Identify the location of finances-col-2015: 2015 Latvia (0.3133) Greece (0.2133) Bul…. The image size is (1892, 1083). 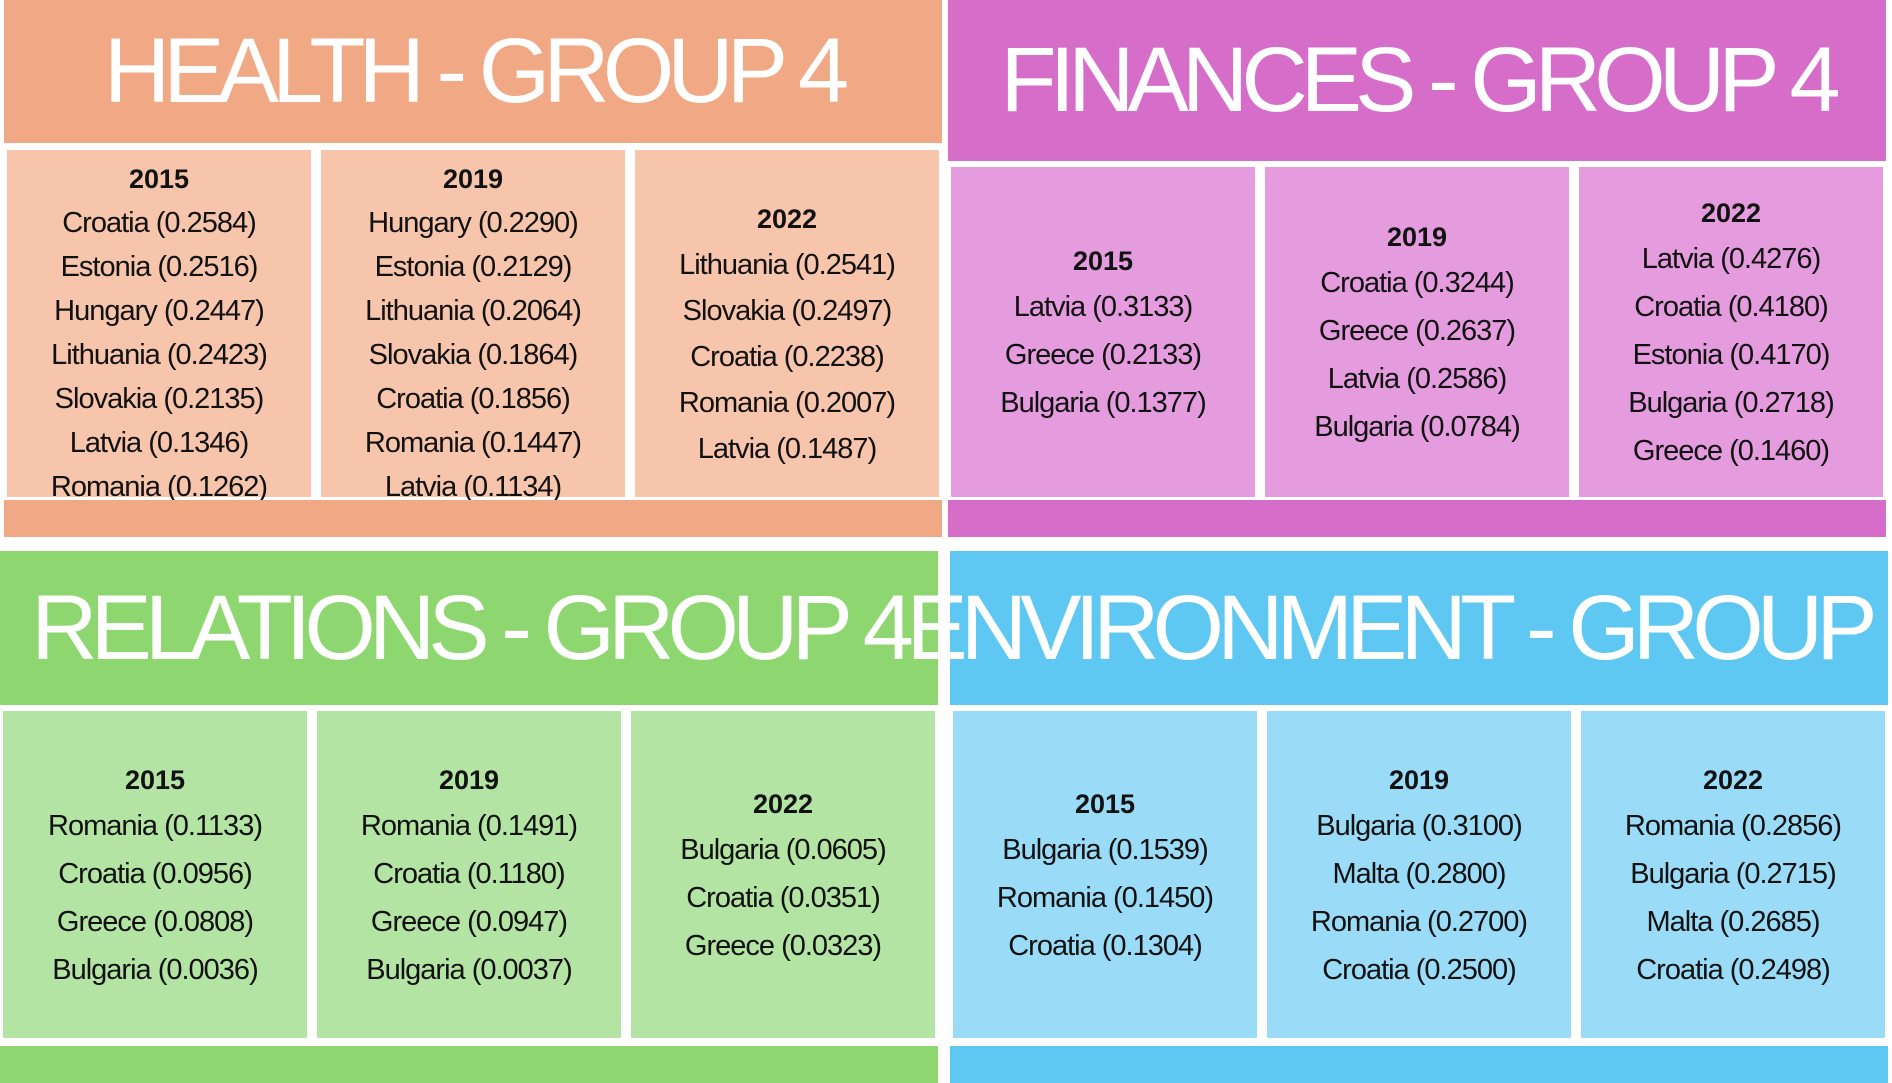
(1103, 332).